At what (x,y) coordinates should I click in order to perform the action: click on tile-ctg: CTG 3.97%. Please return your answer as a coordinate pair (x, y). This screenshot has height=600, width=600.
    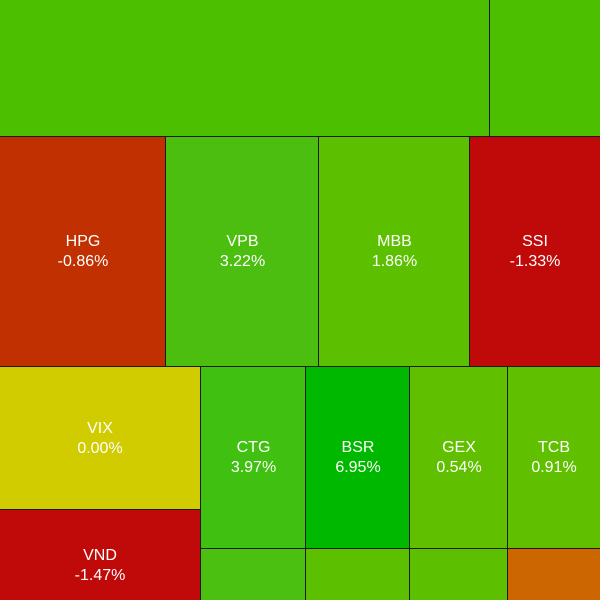
    Looking at the image, I should click on (253, 458).